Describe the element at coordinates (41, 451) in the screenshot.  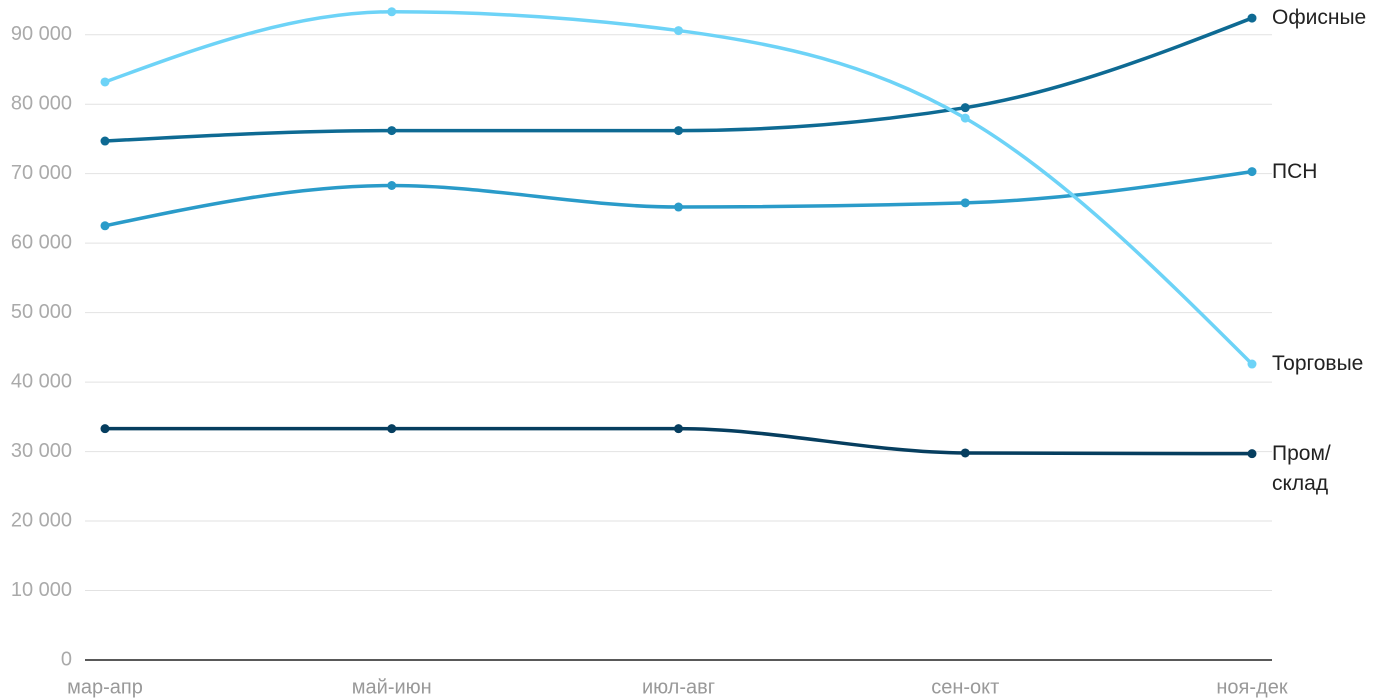
I see `y-tick-label: 30 000` at that location.